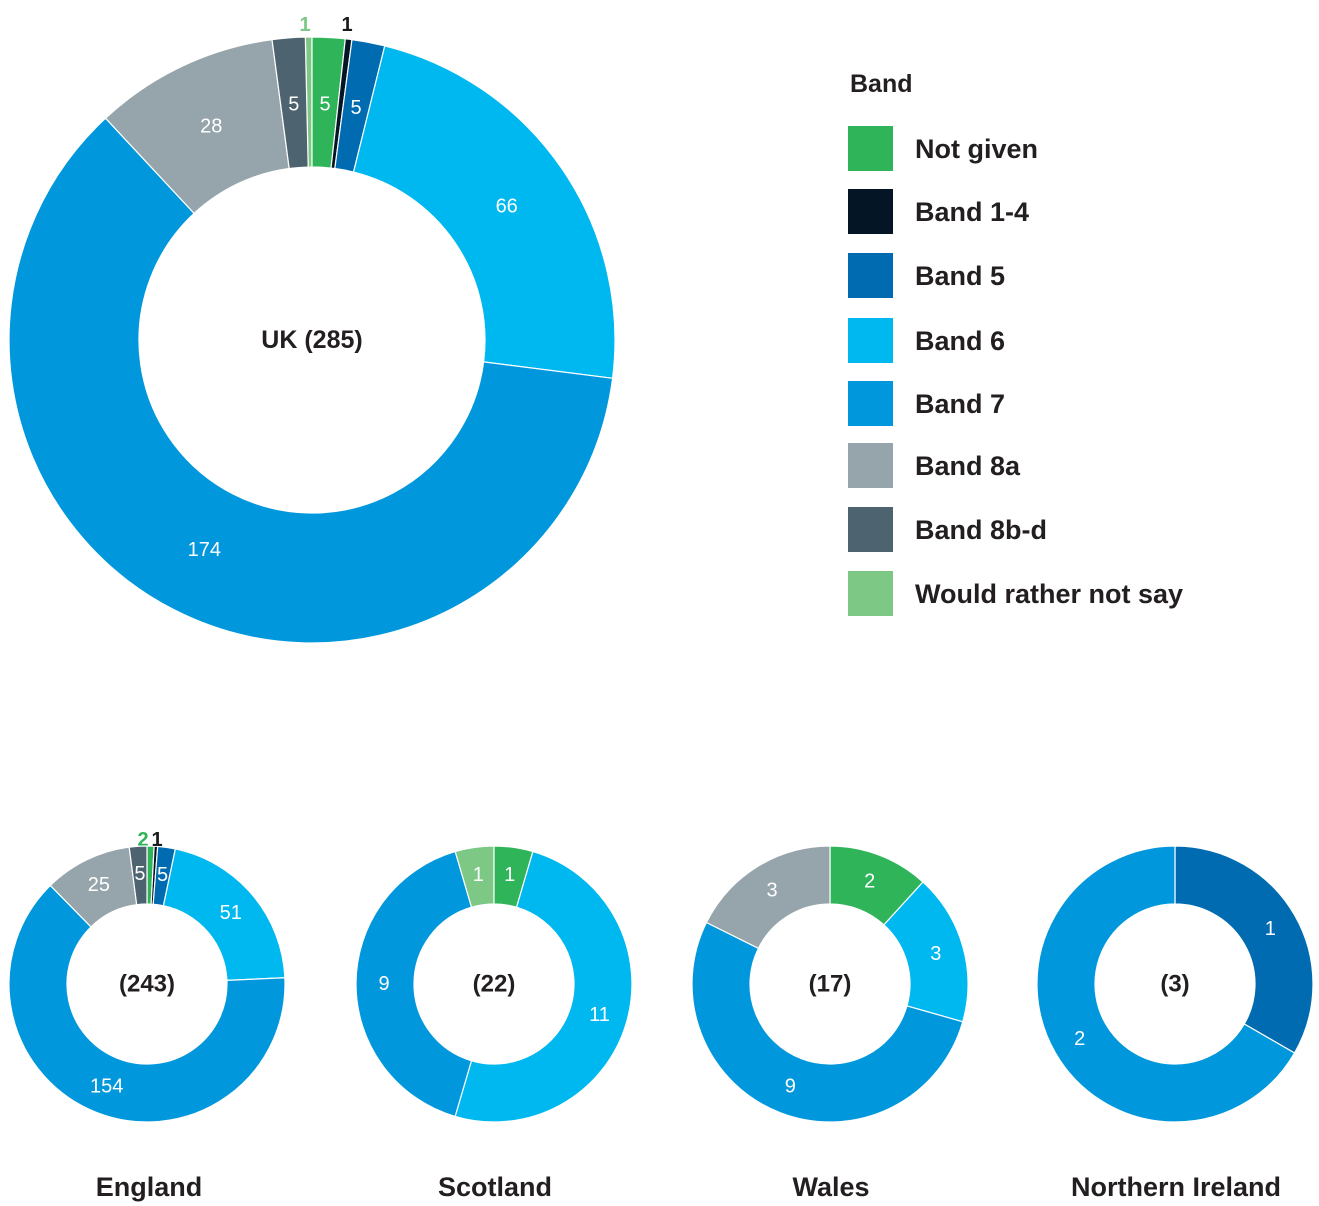 The image size is (1319, 1206). Describe the element at coordinates (960, 404) in the screenshot. I see `legend-label: Band 7` at that location.